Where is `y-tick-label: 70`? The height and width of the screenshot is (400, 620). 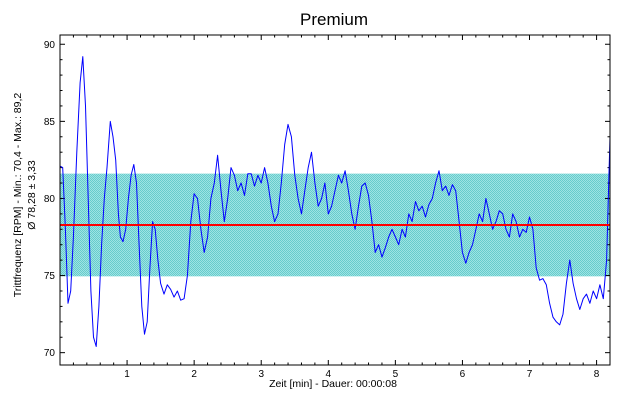
y-tick-label: 70 is located at coordinates (50, 353).